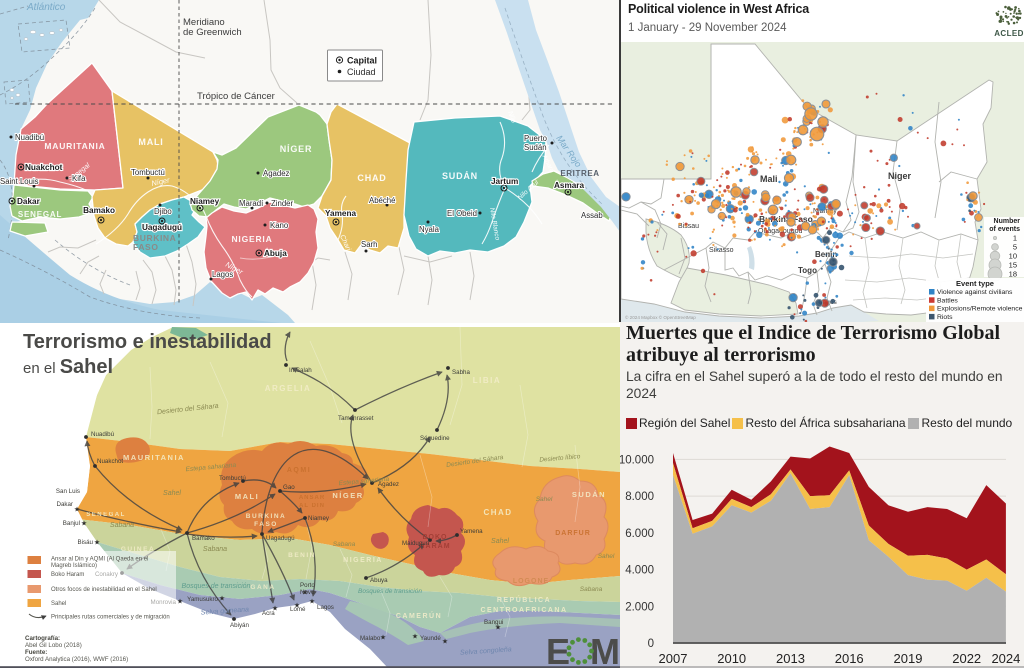 This screenshot has width=1024, height=668. I want to click on svg-text: 8.000, so click(639, 497).